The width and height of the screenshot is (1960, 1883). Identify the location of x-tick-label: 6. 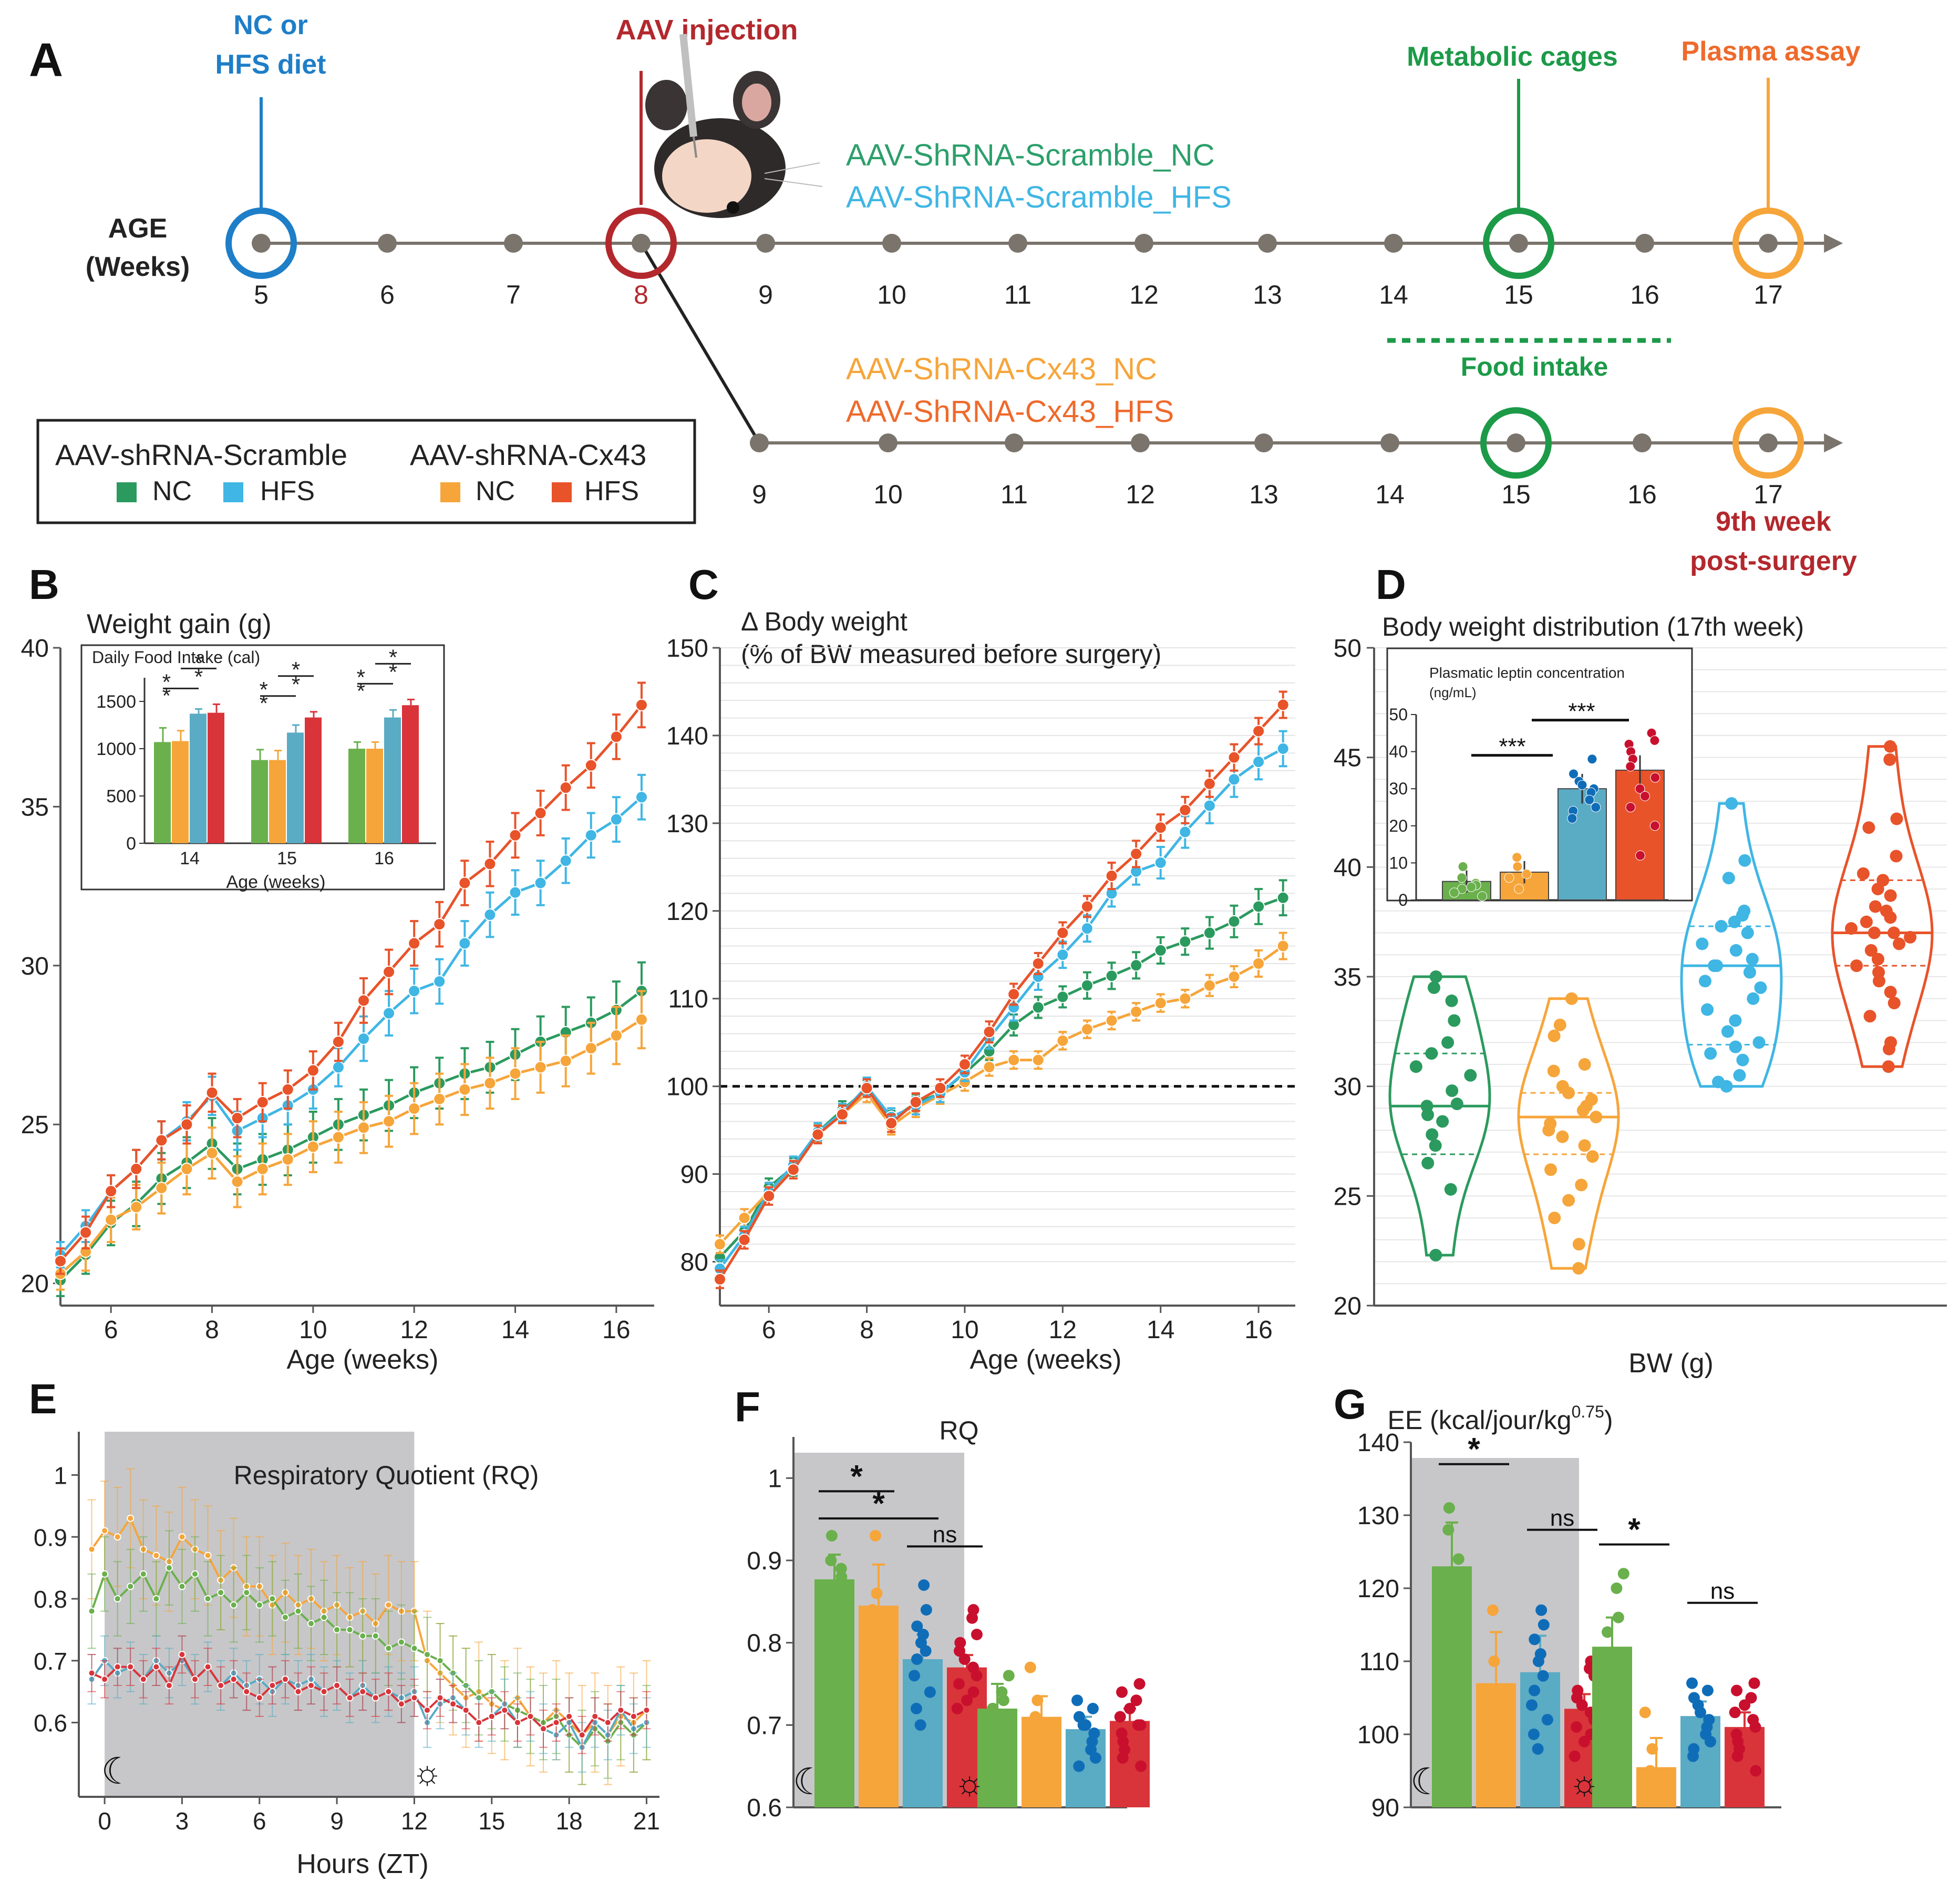
(259, 1821).